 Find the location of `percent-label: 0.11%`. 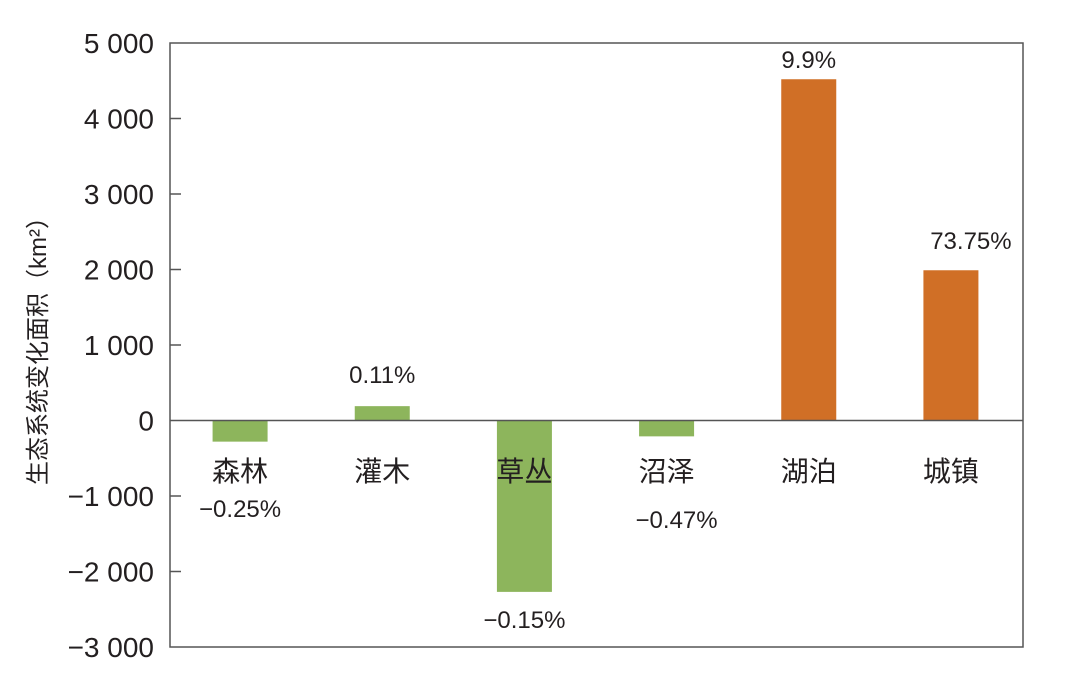

percent-label: 0.11% is located at coordinates (382, 375).